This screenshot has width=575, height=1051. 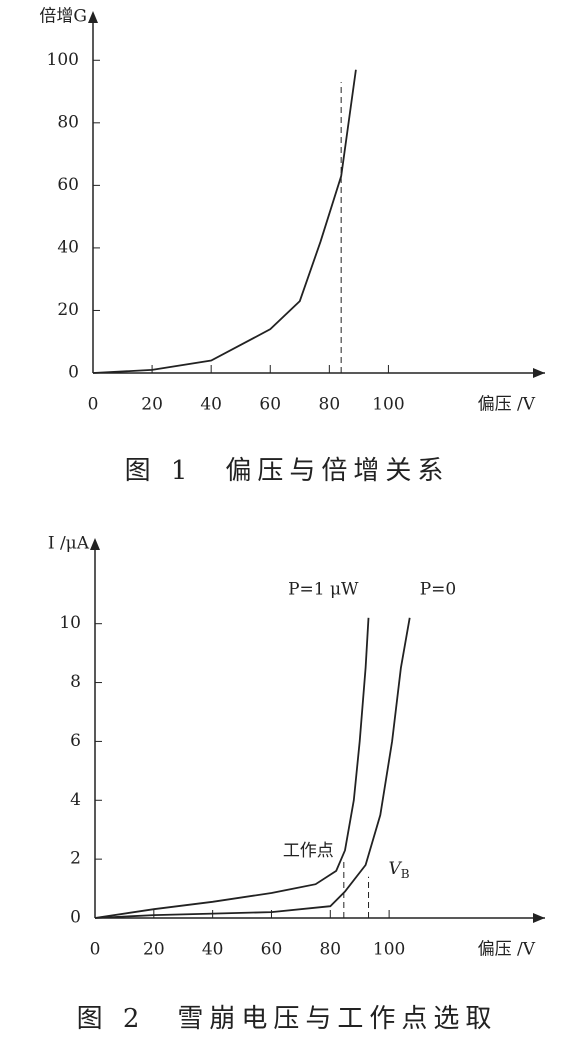 What do you see at coordinates (75, 859) in the screenshot?
I see `y-tick-label: 2` at bounding box center [75, 859].